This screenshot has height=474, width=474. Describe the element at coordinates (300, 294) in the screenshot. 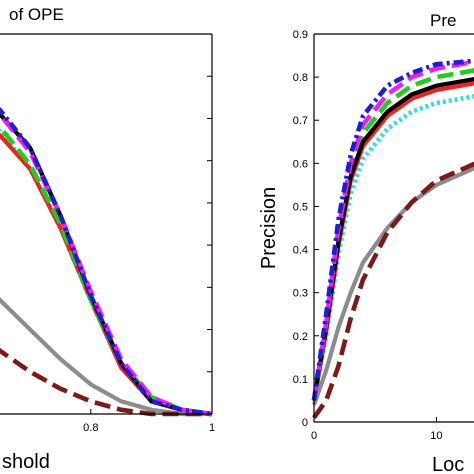

I see `right-chart-y-tick-label: 0.3` at that location.